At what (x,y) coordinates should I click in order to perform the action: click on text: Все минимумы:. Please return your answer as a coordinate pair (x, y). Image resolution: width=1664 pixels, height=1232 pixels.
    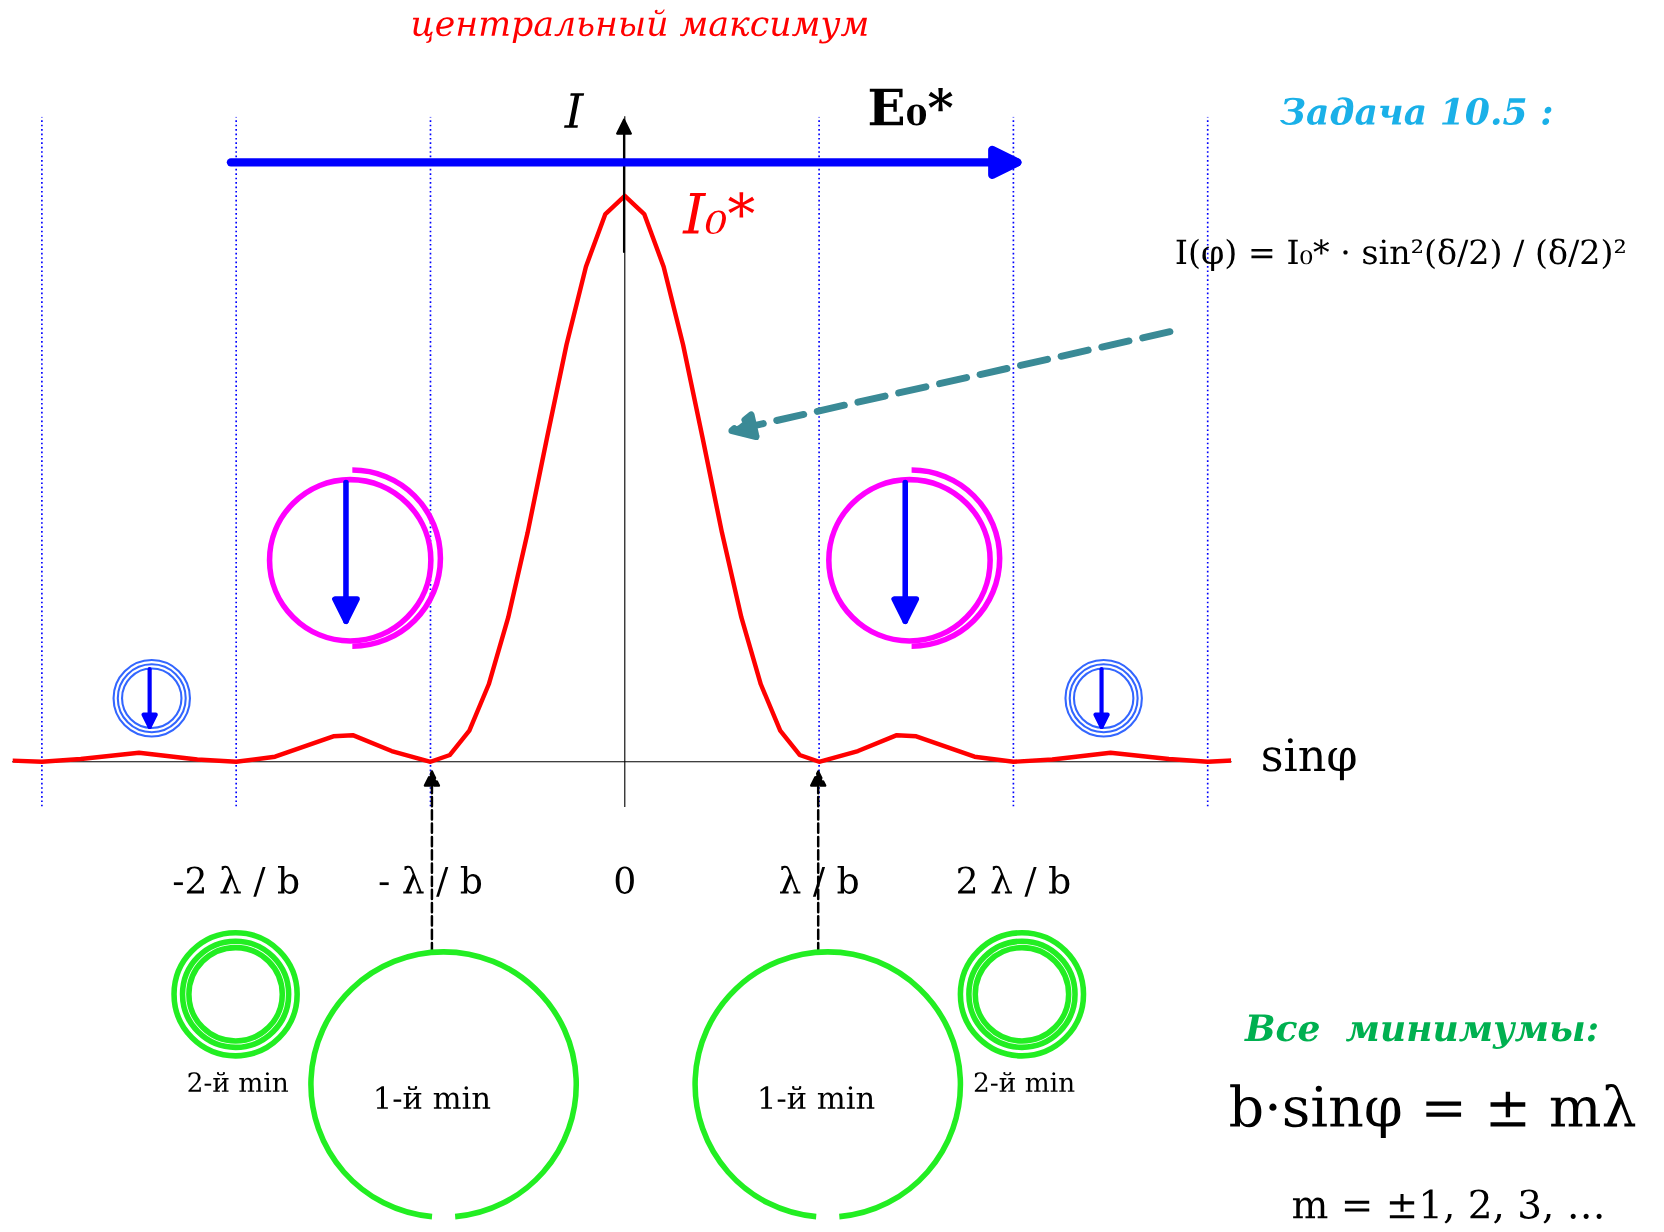
    Looking at the image, I should click on (1420, 1031).